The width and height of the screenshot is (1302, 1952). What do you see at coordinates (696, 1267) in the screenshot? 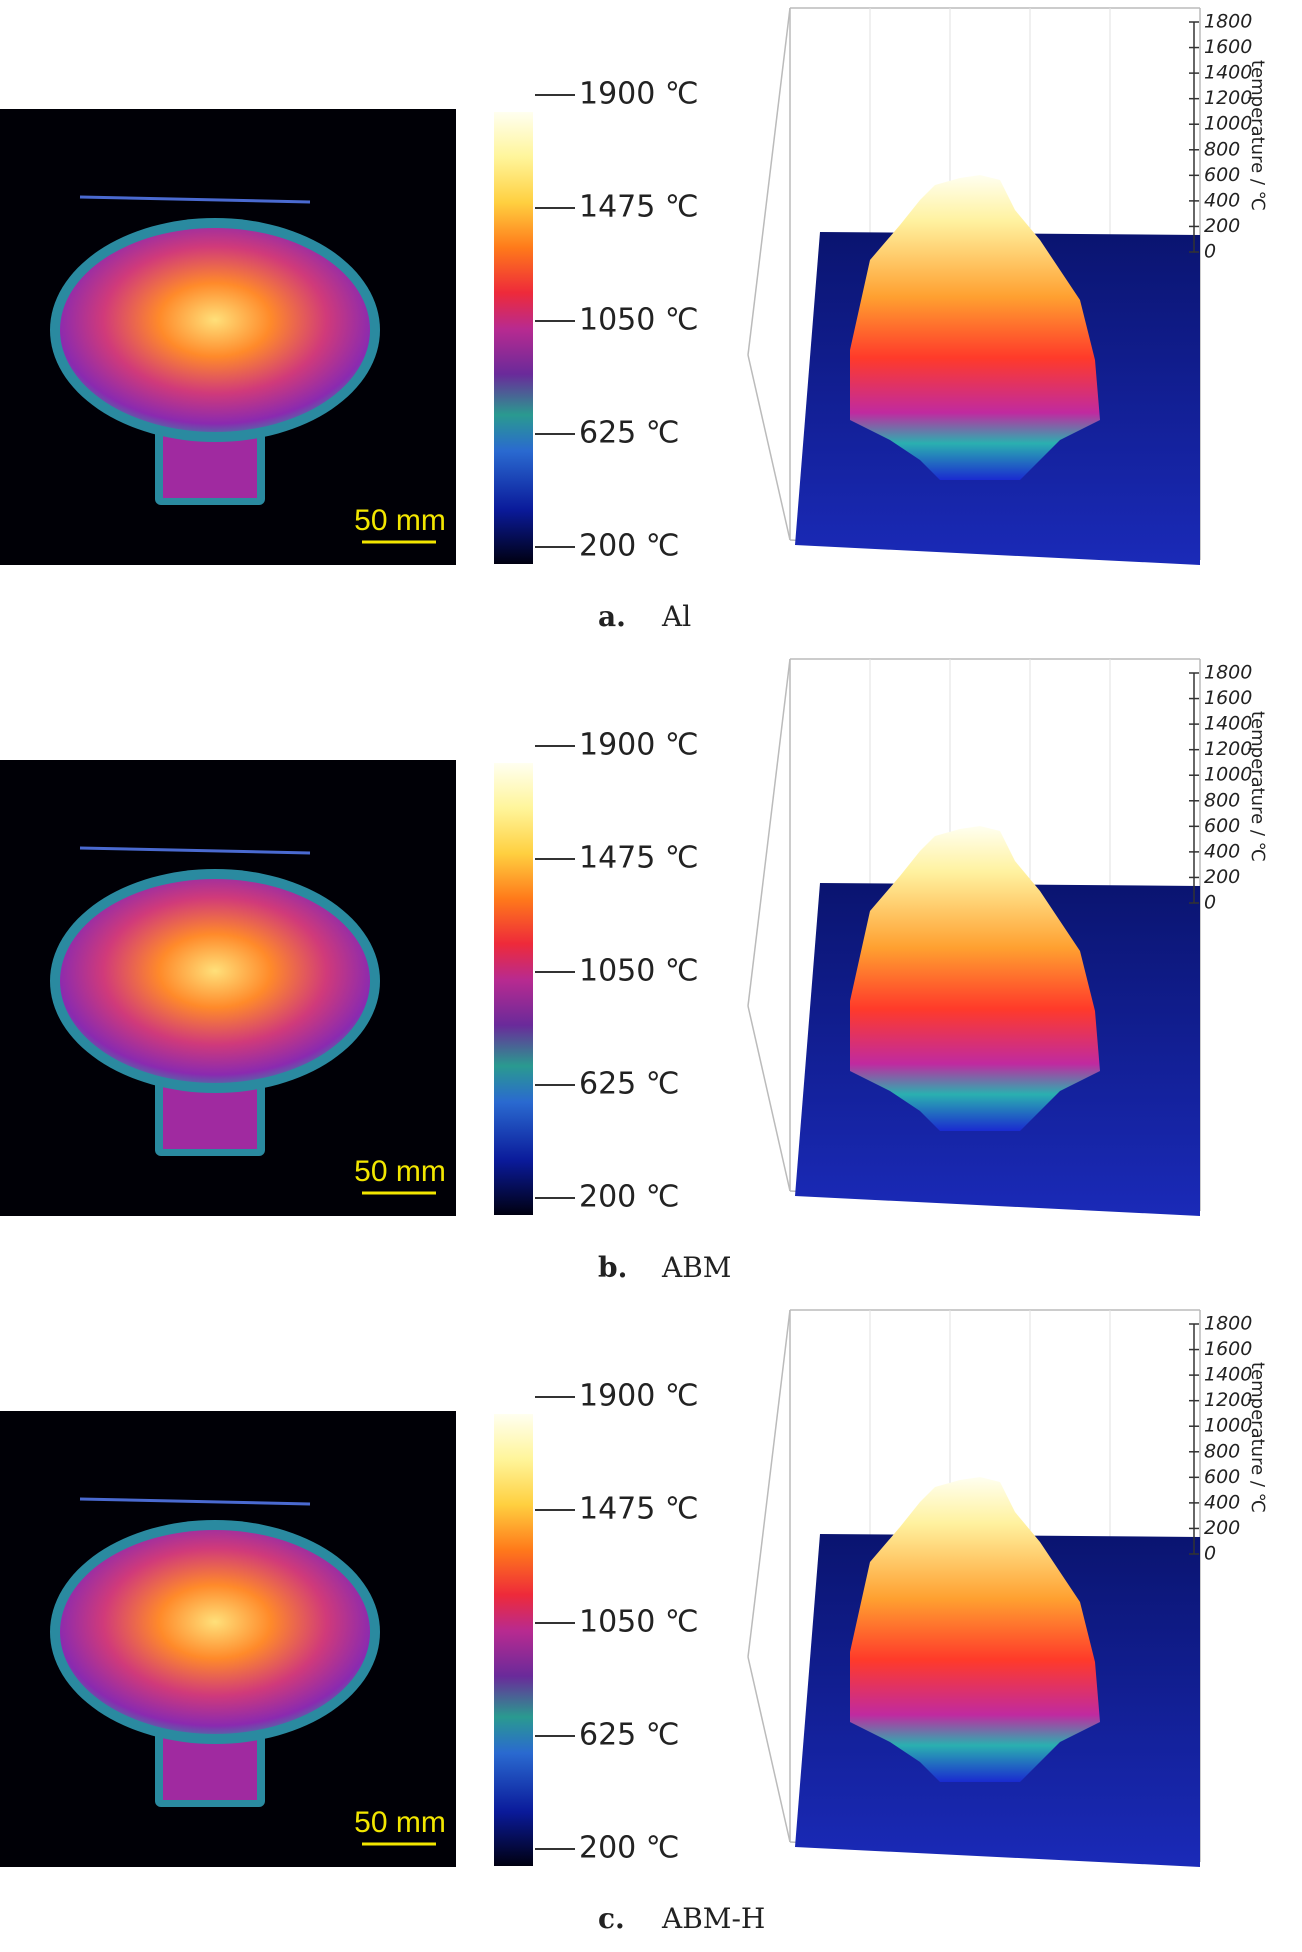
I see `caption-name: ABM` at bounding box center [696, 1267].